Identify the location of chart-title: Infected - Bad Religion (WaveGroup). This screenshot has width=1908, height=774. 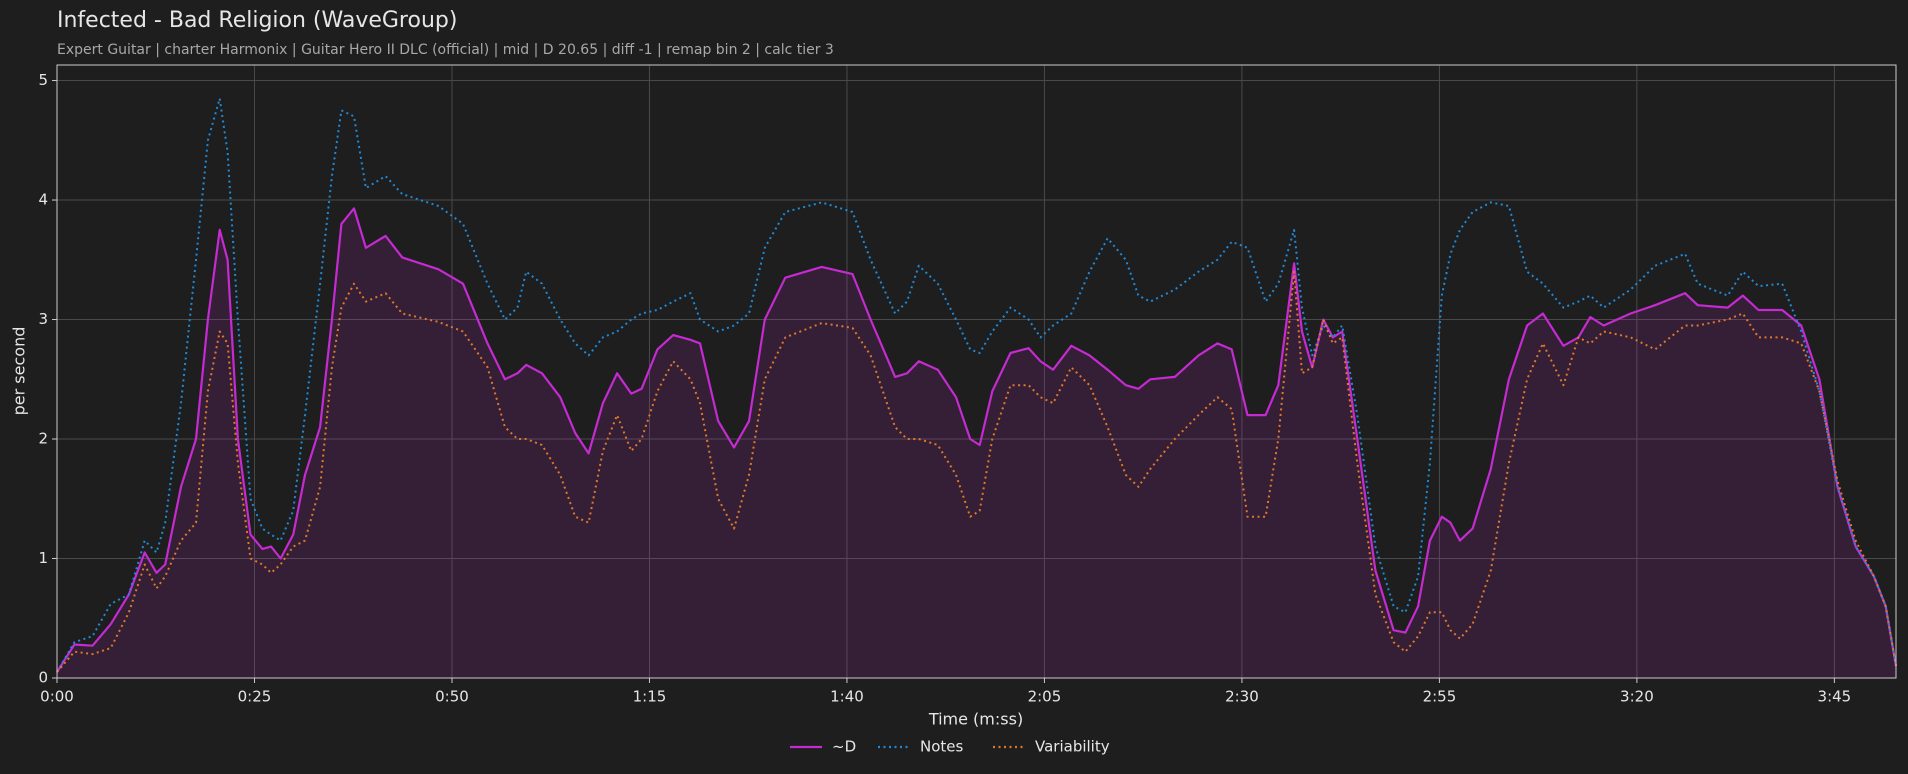
(257, 20).